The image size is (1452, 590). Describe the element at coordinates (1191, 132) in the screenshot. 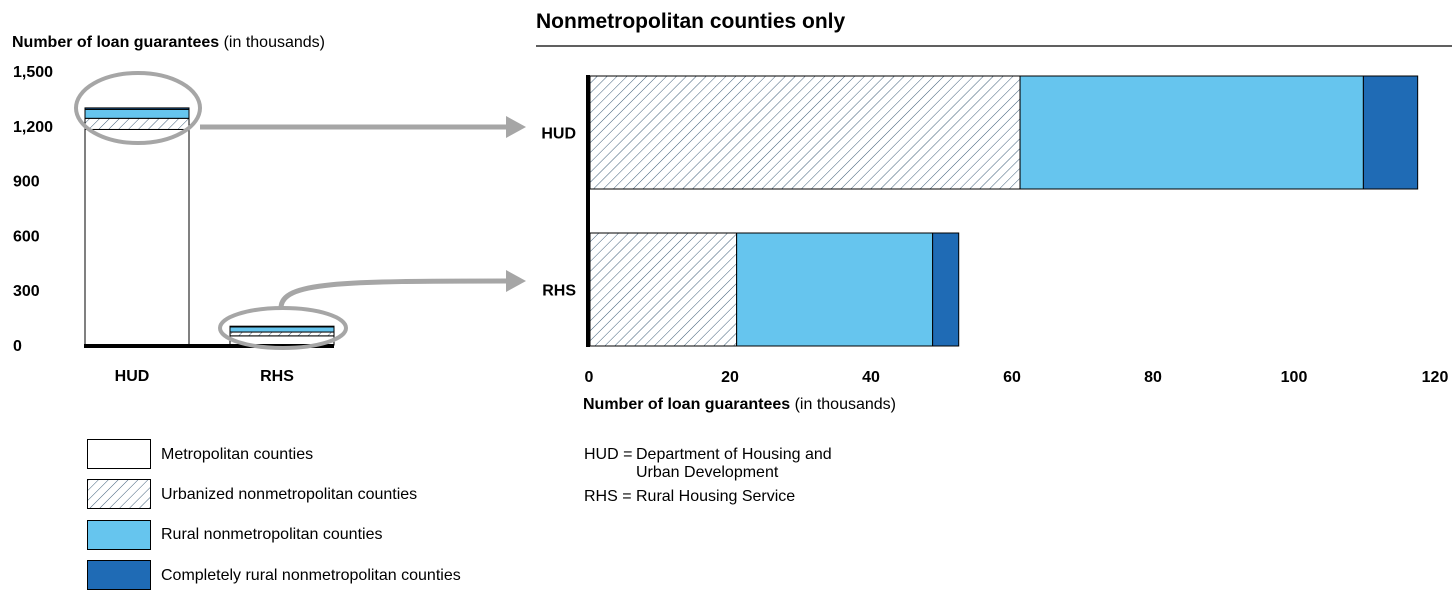

I see `right-bar-hud-rural` at that location.